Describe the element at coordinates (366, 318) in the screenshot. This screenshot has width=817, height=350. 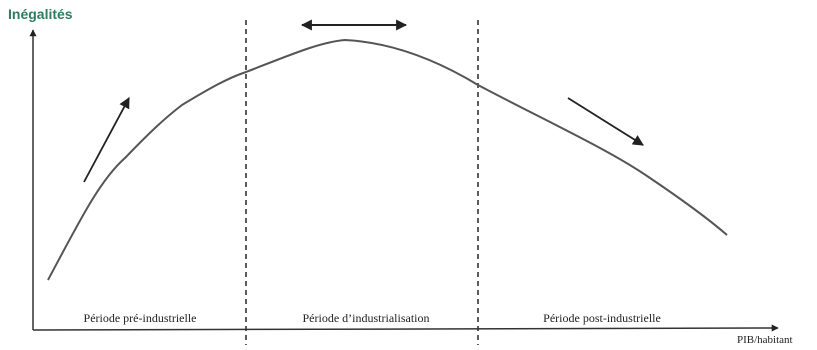
I see `period-label-industrialisation: Période d’industrialisation` at that location.